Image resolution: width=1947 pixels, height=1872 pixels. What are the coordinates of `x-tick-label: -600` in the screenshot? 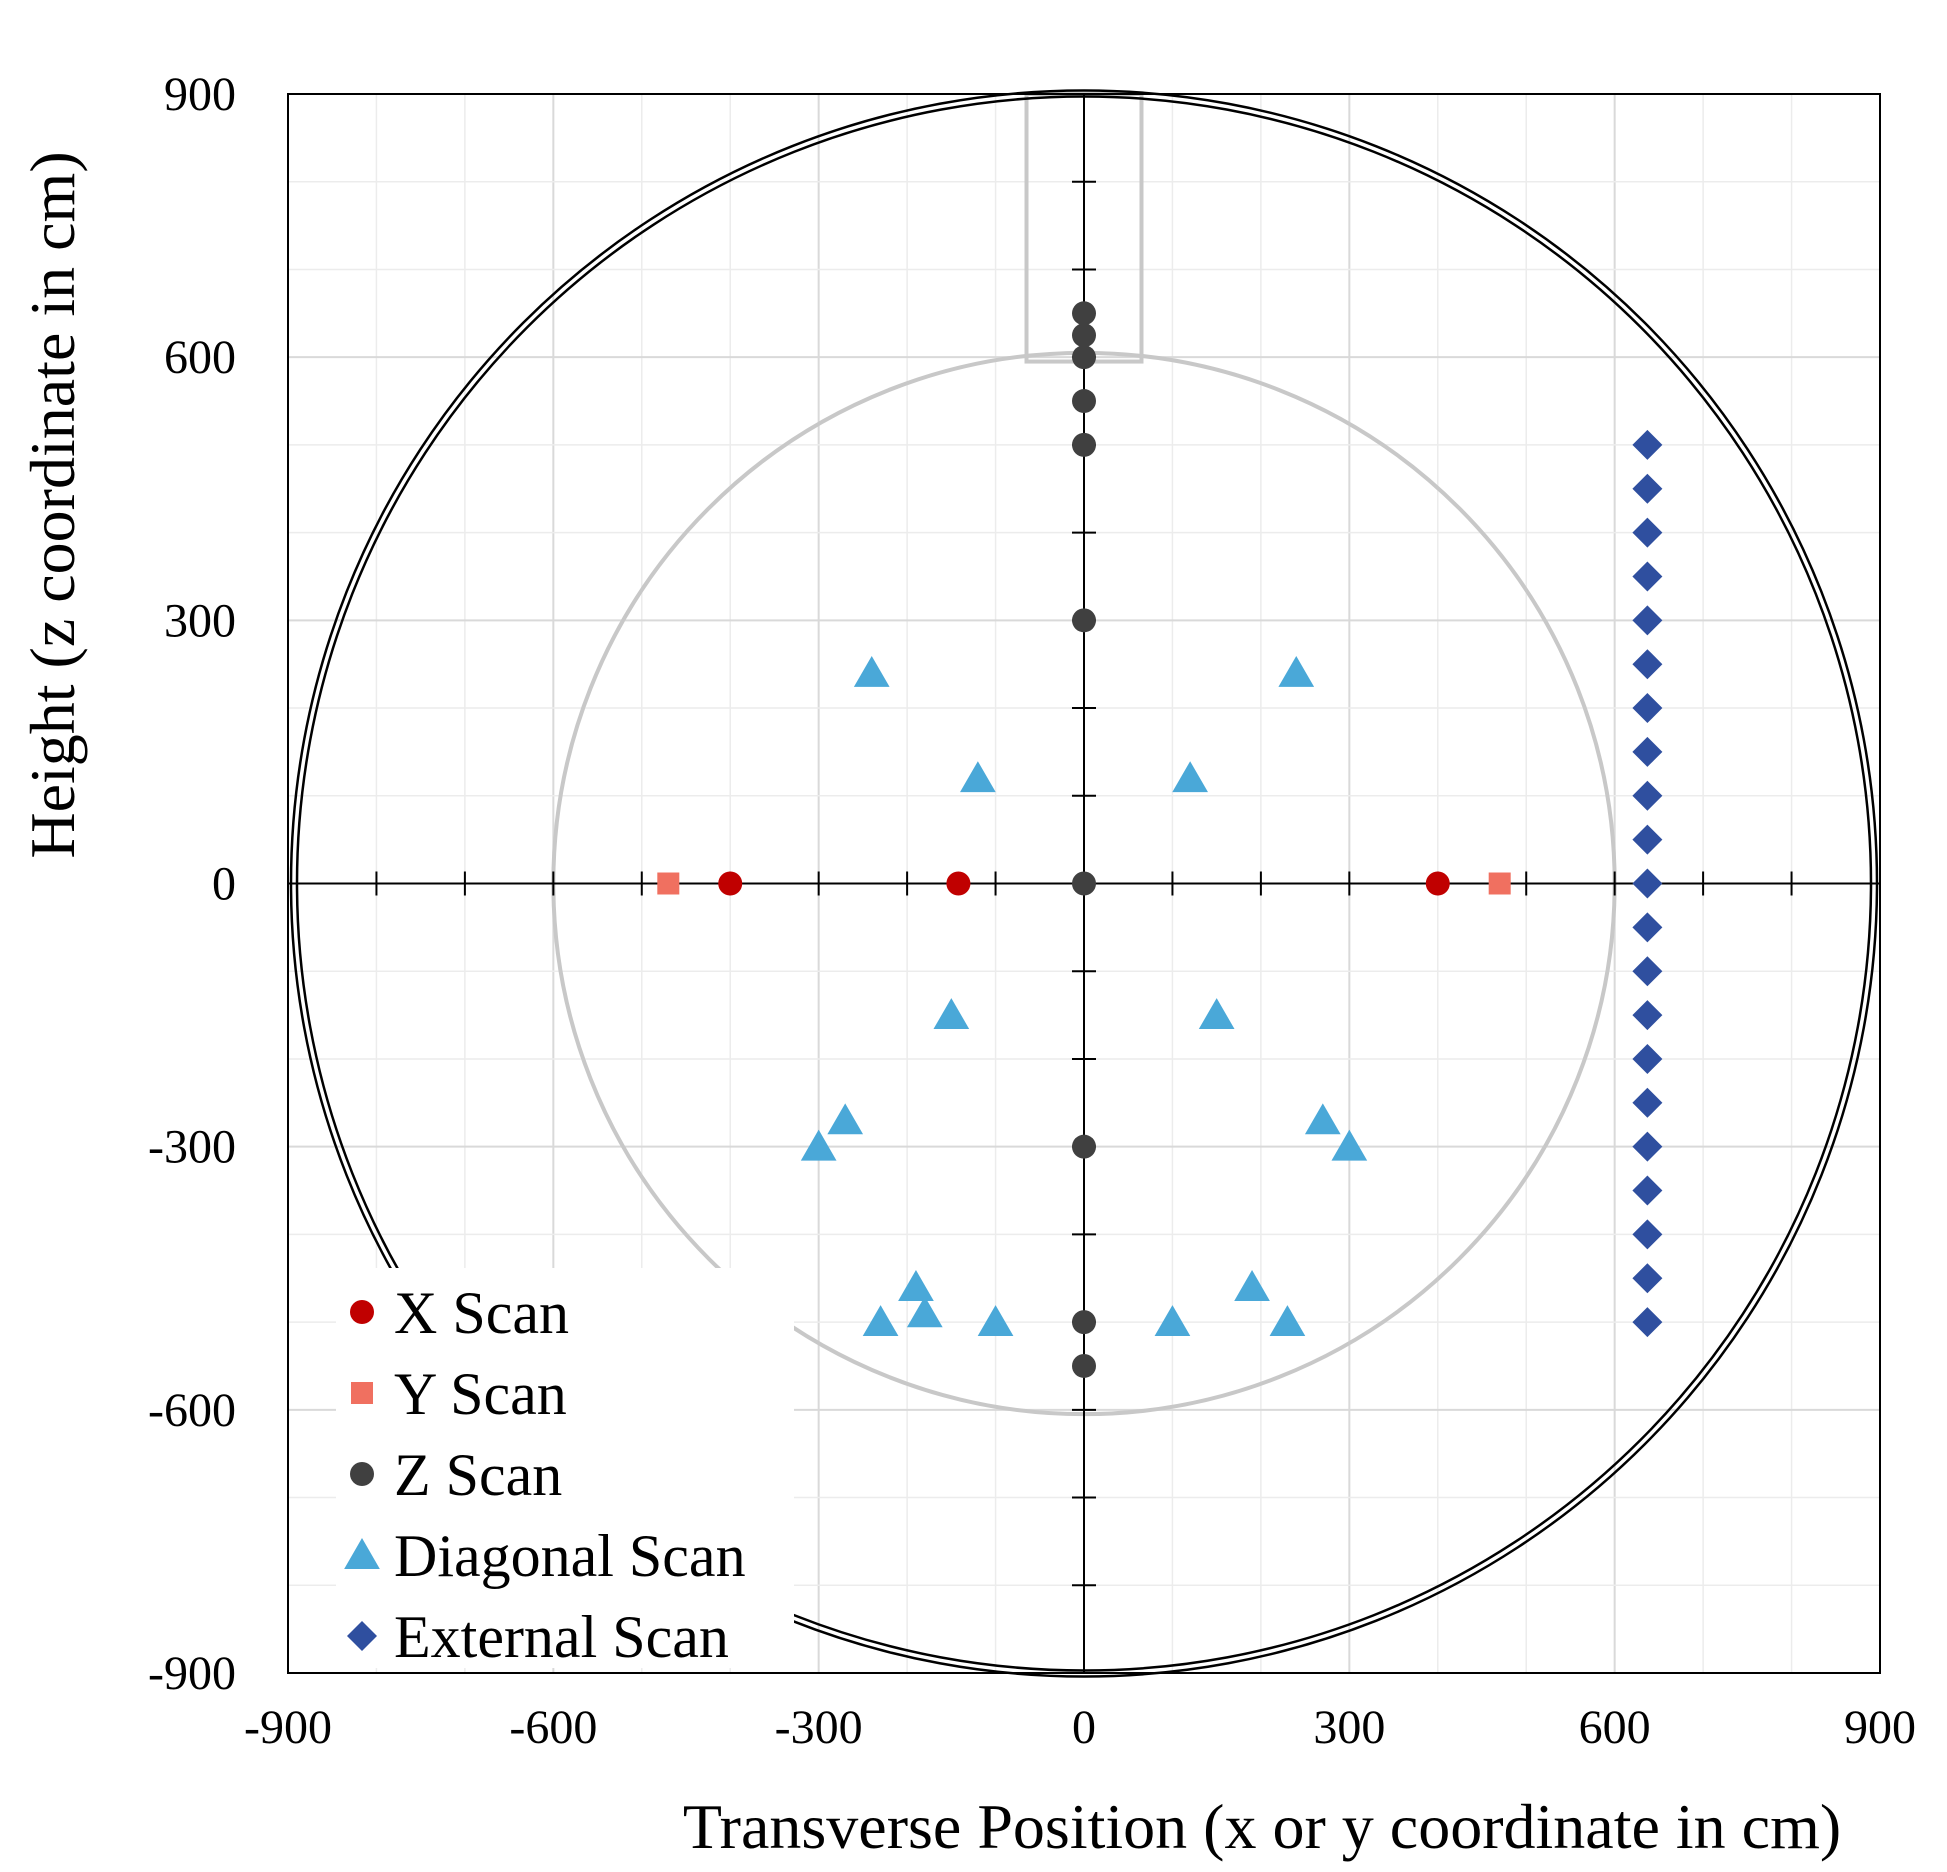 It's located at (553, 1727).